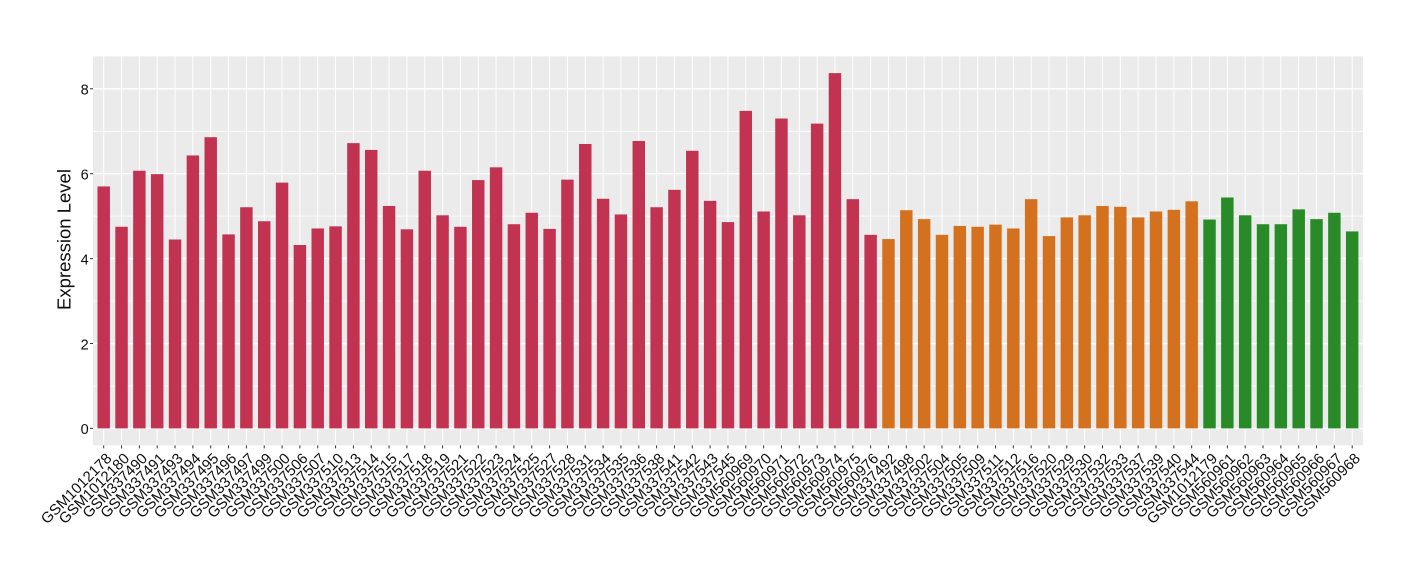 Image resolution: width=1420 pixels, height=580 pixels. What do you see at coordinates (85, 91) in the screenshot?
I see `svg-text: 8` at bounding box center [85, 91].